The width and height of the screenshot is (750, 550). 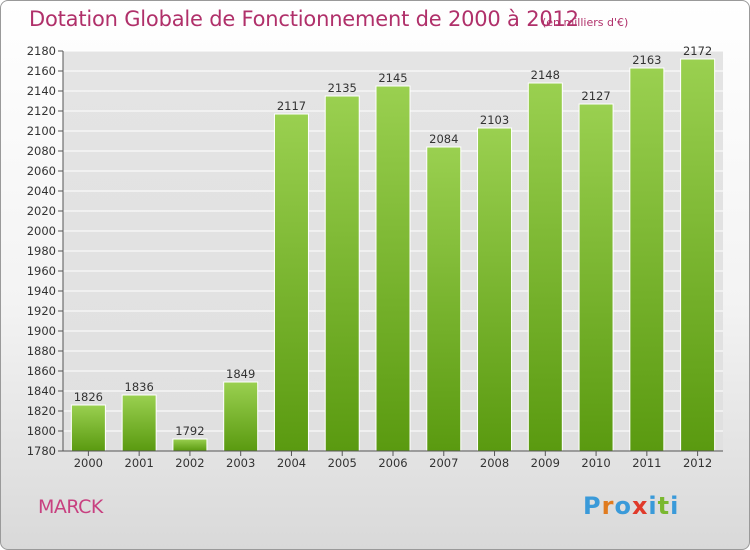 What do you see at coordinates (189, 431) in the screenshot?
I see `bar-value-label: 1792` at bounding box center [189, 431].